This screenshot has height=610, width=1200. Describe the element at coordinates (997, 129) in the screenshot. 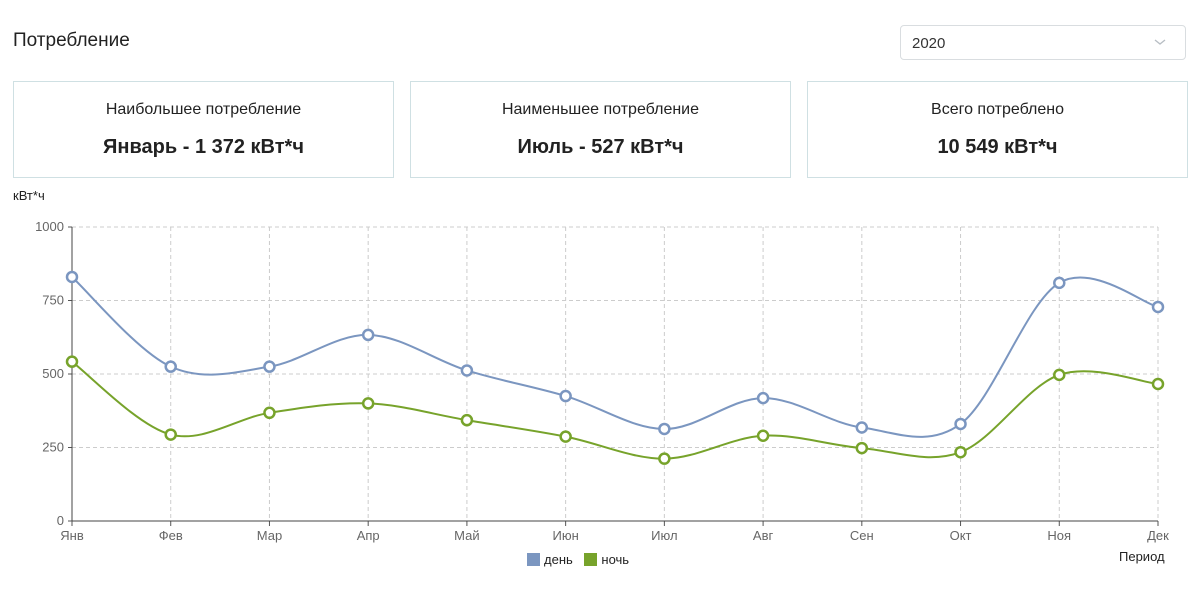

I see `card-total-consumption: Всего потреблено 10 549 кВт*ч` at that location.